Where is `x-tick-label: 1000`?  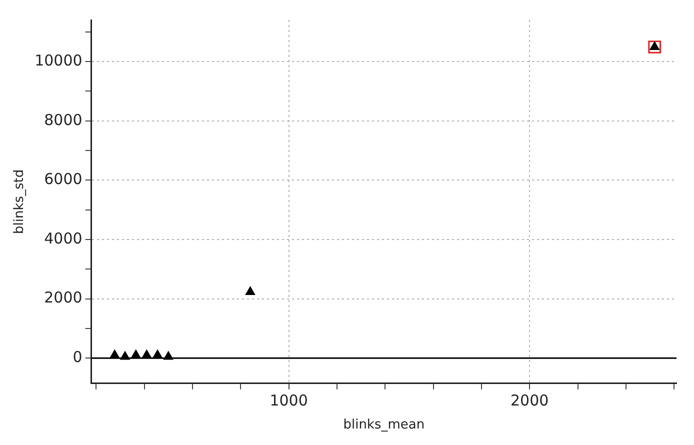
x-tick-label: 1000 is located at coordinates (289, 400).